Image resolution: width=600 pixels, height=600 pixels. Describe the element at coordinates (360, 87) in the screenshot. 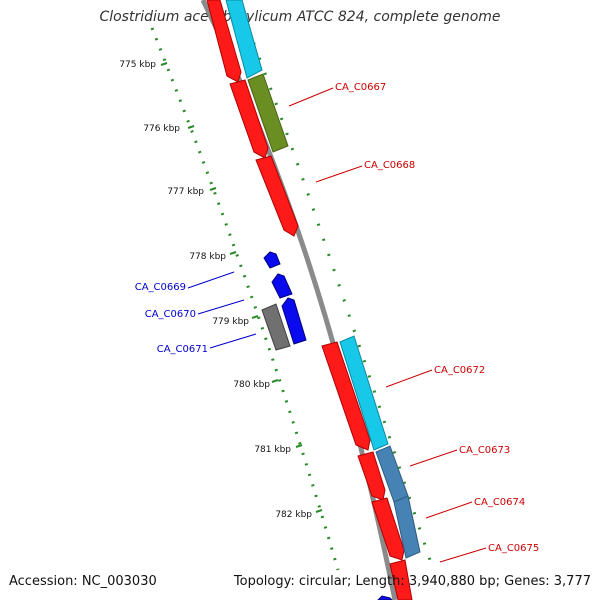

I see `gene-label-ca-c0667: CA_C0667` at that location.